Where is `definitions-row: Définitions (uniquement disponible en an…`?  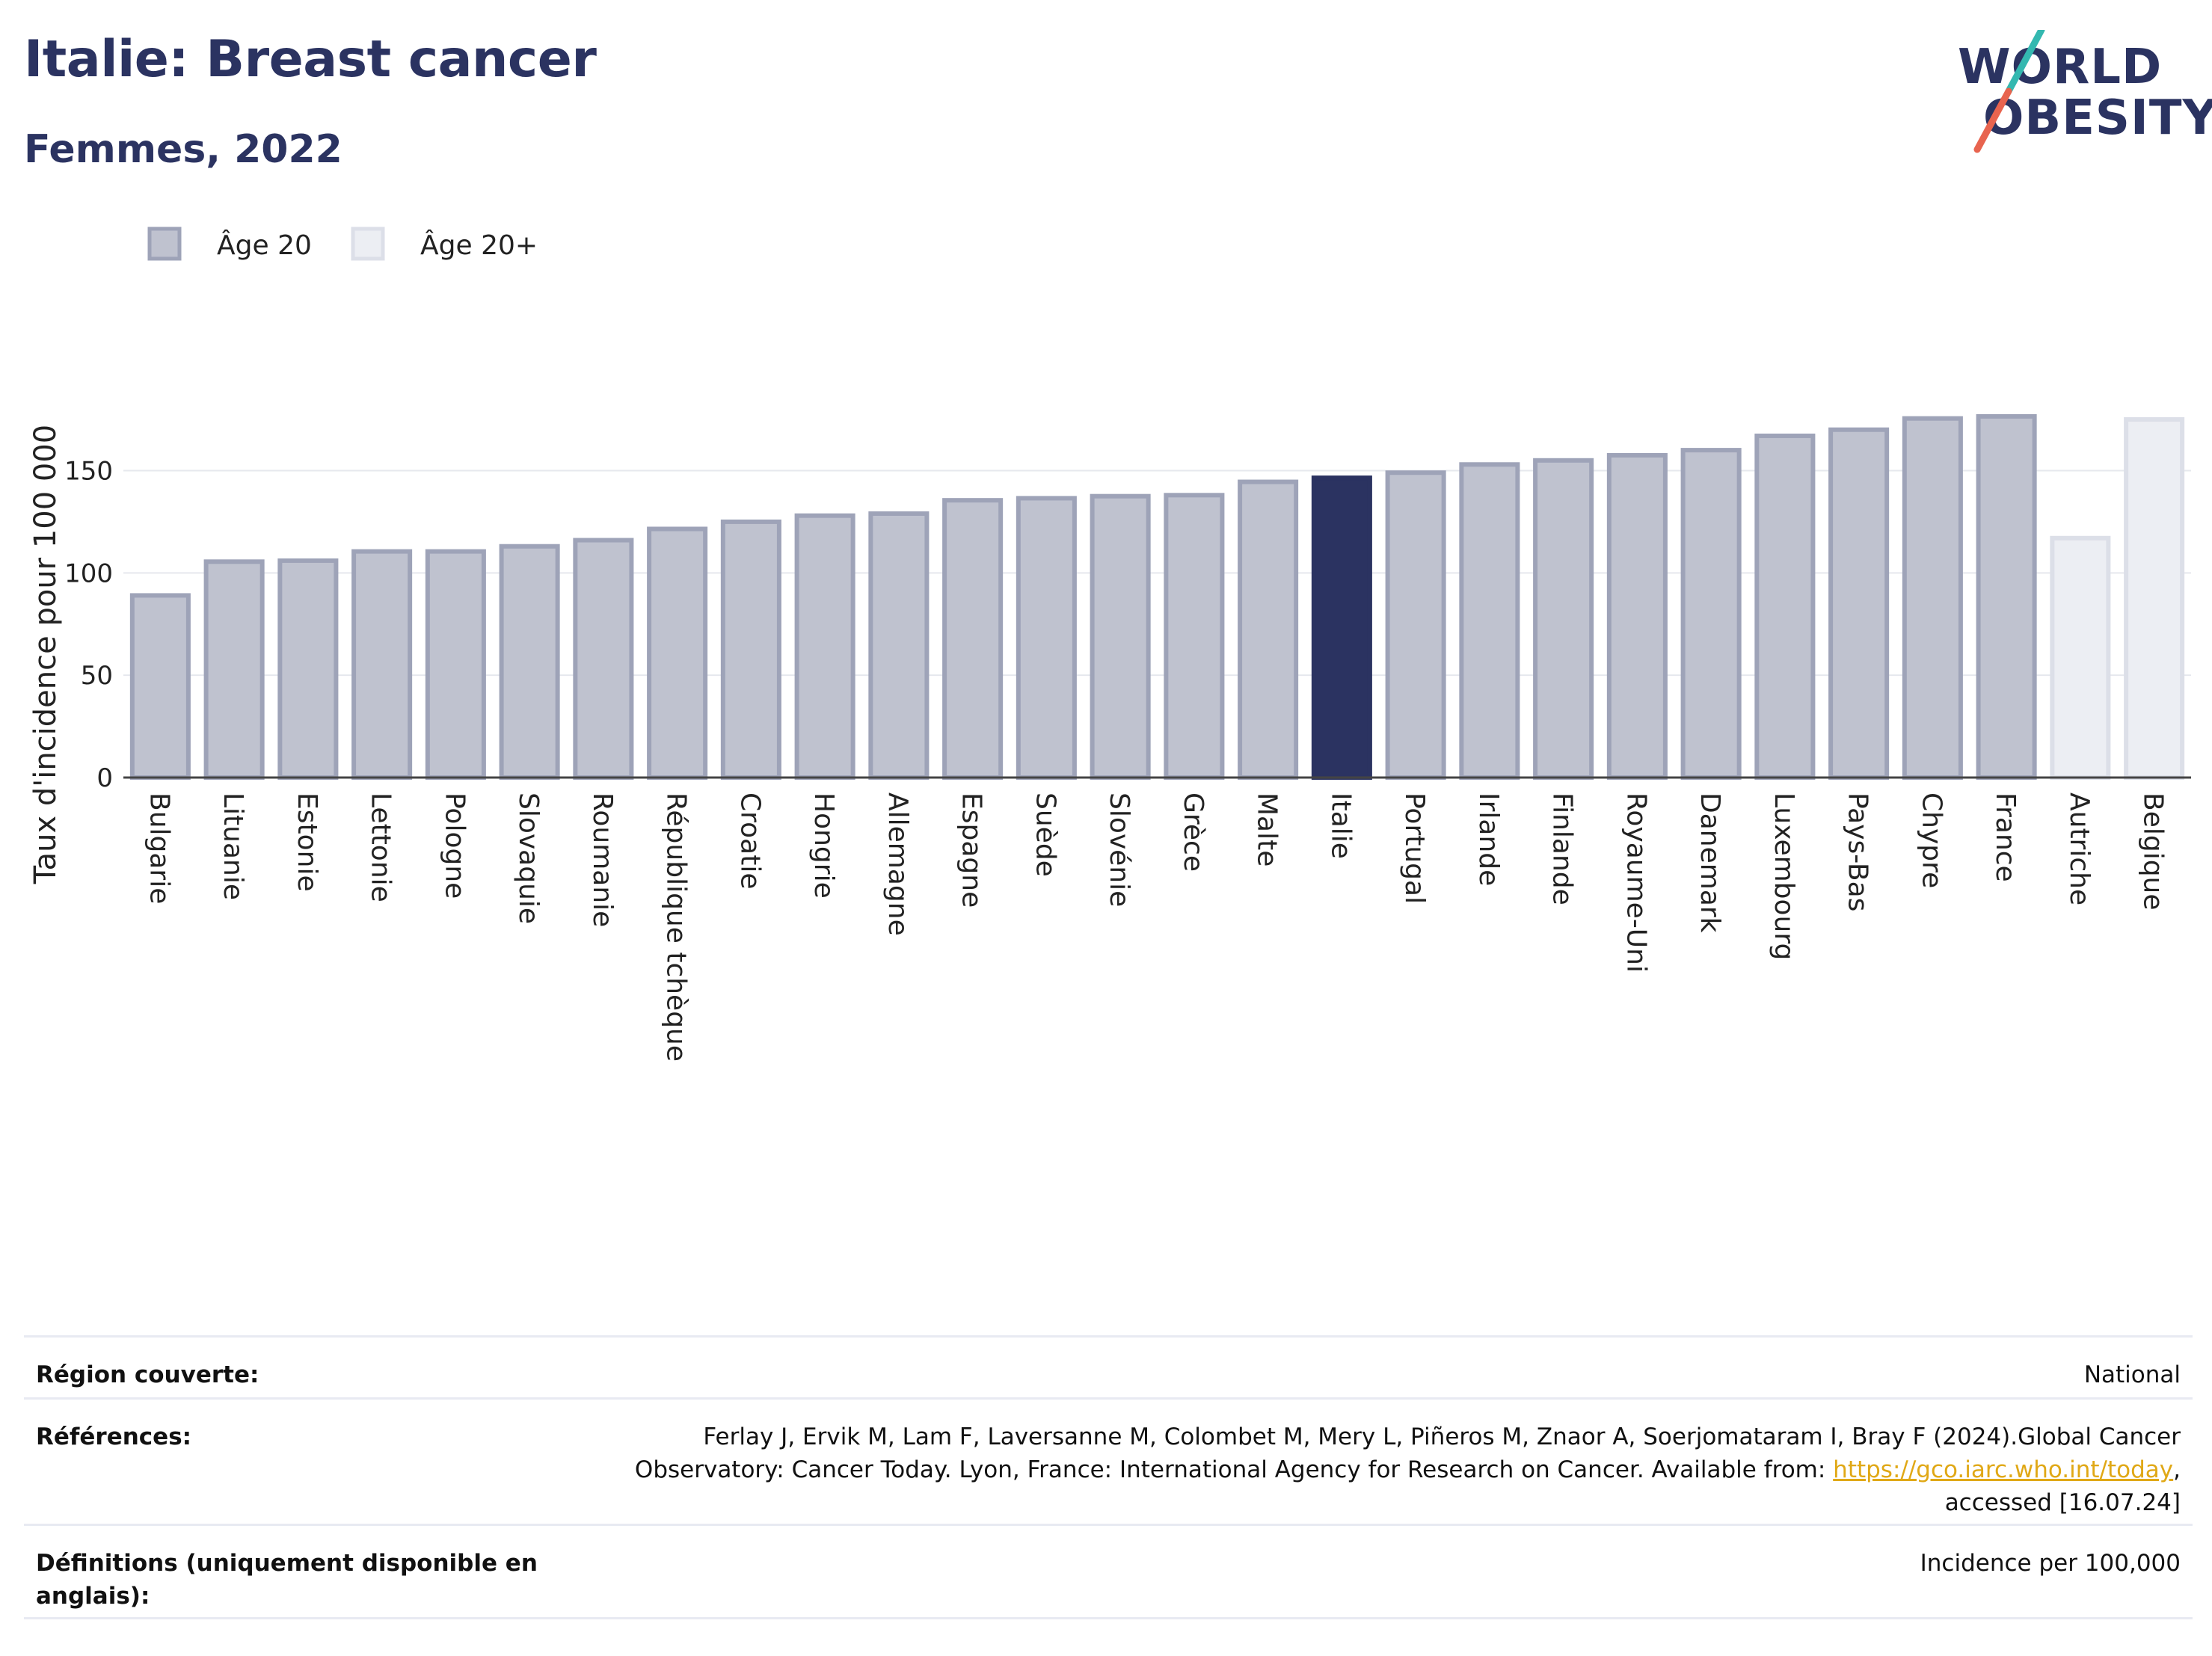 definitions-row: Définitions (uniquement disponible en an… is located at coordinates (1108, 1571).